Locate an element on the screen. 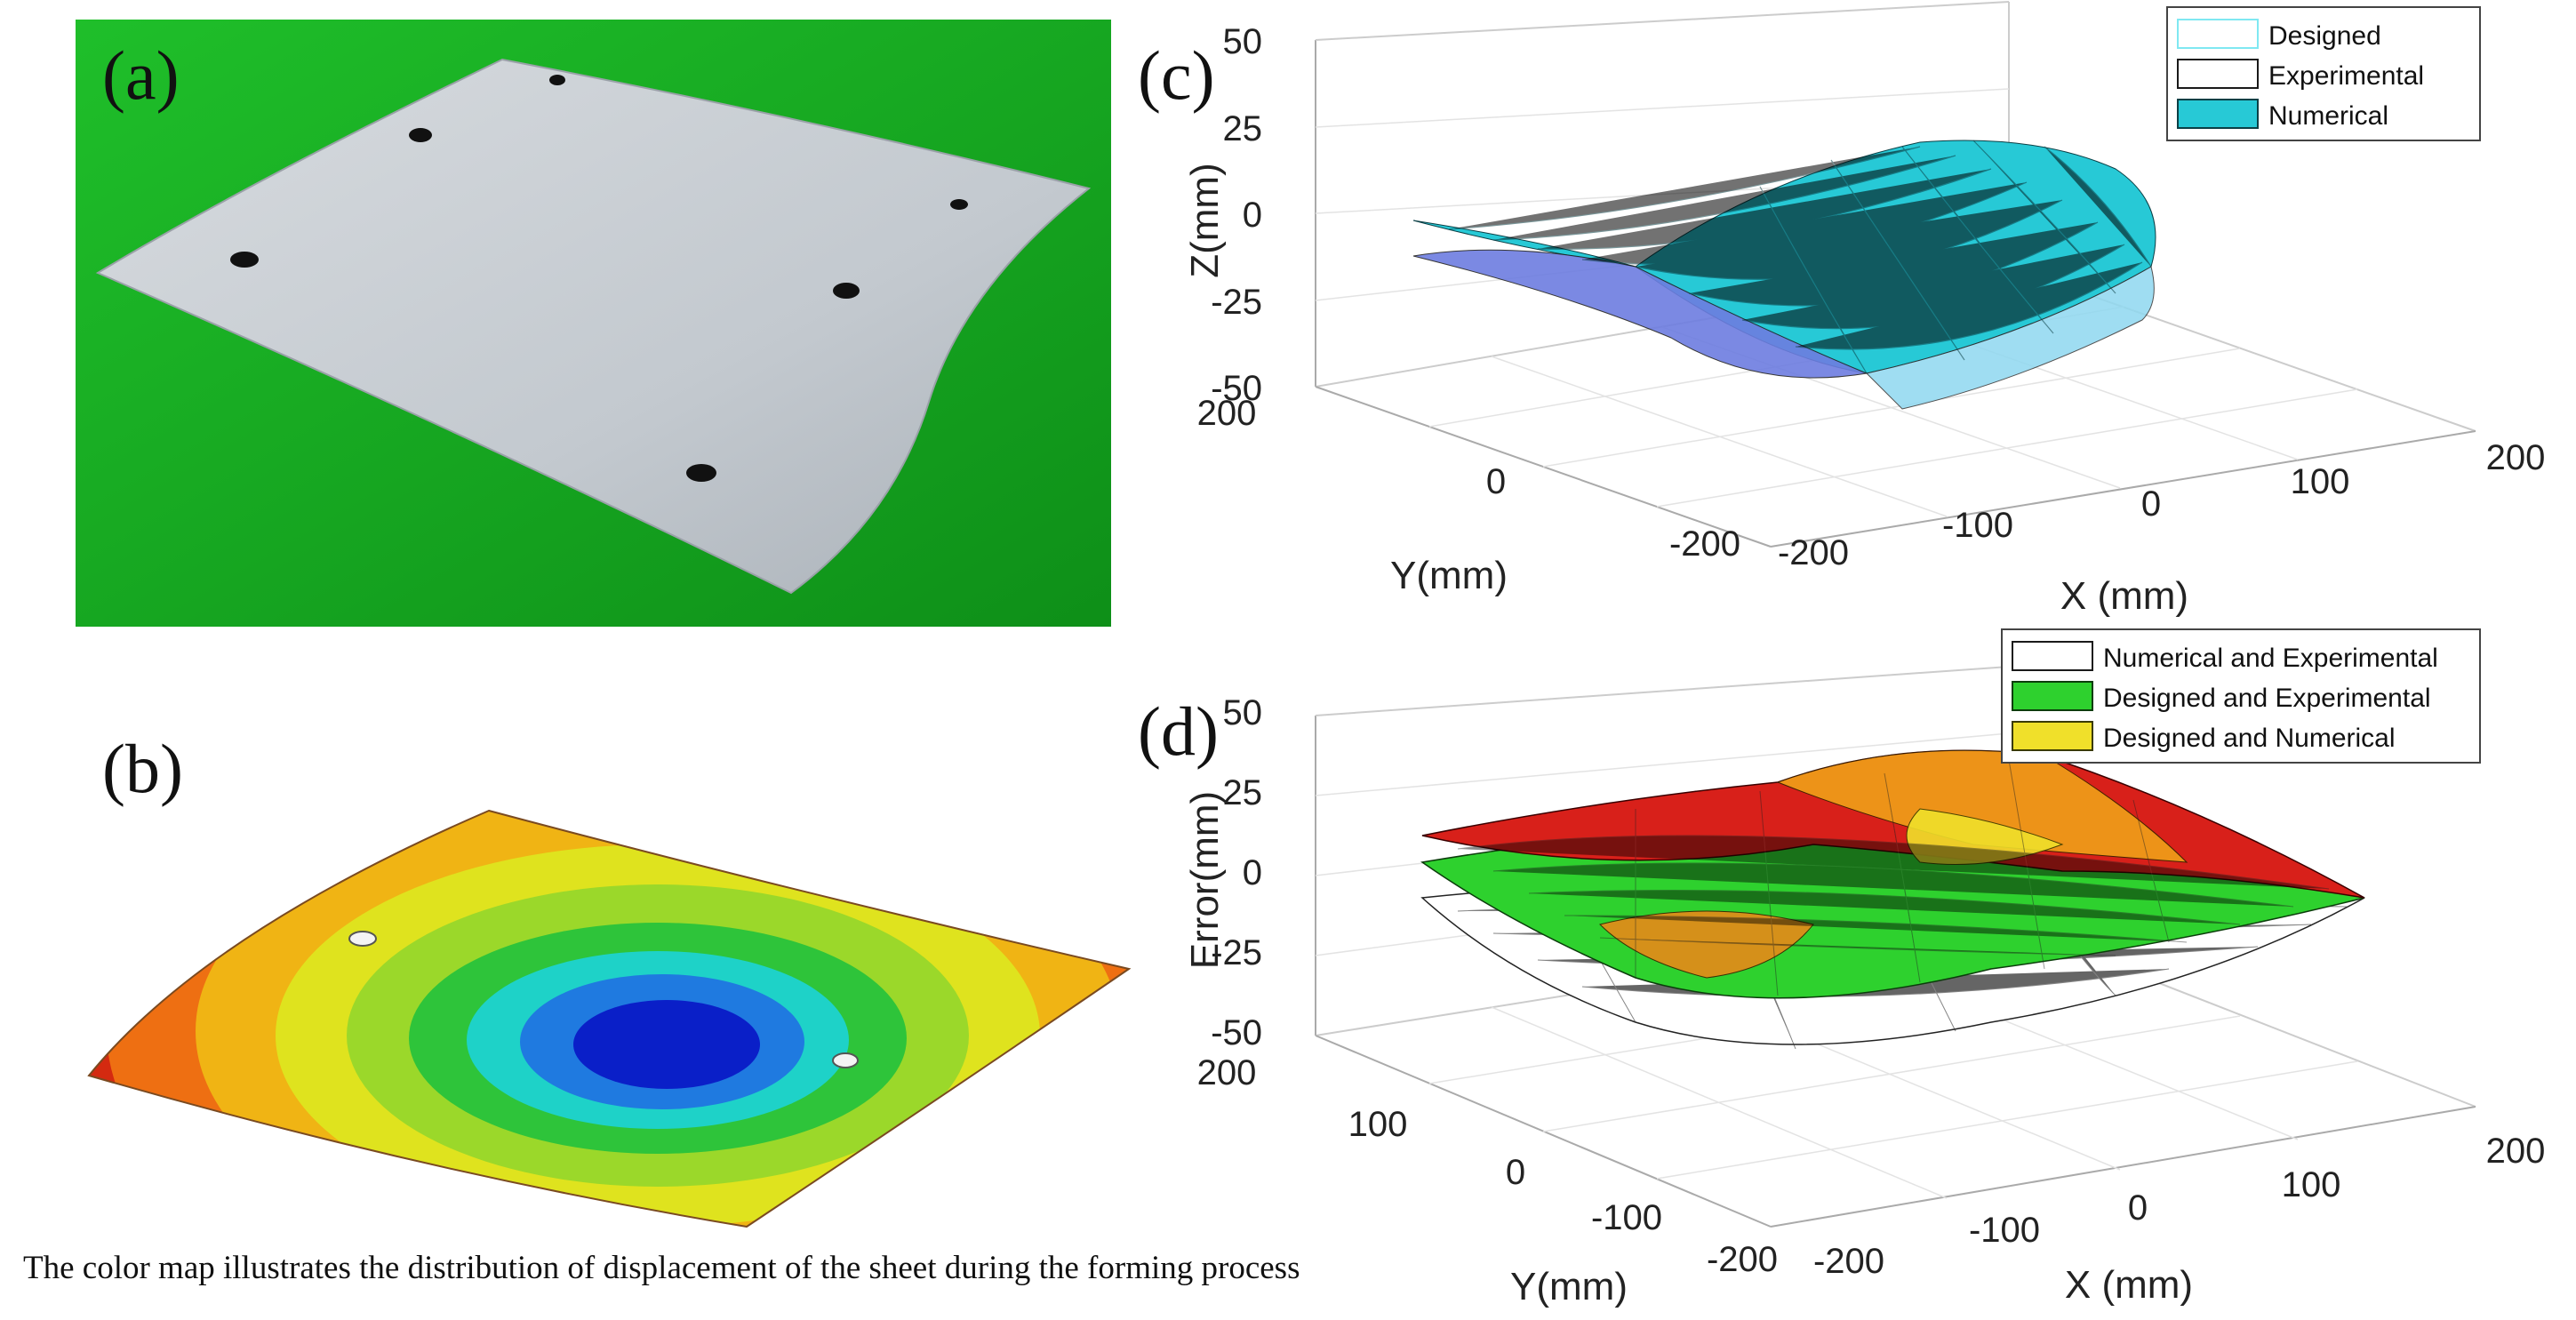 The height and width of the screenshot is (1320, 2576). legend-entry: Numerical and Experimental is located at coordinates (2225, 657).